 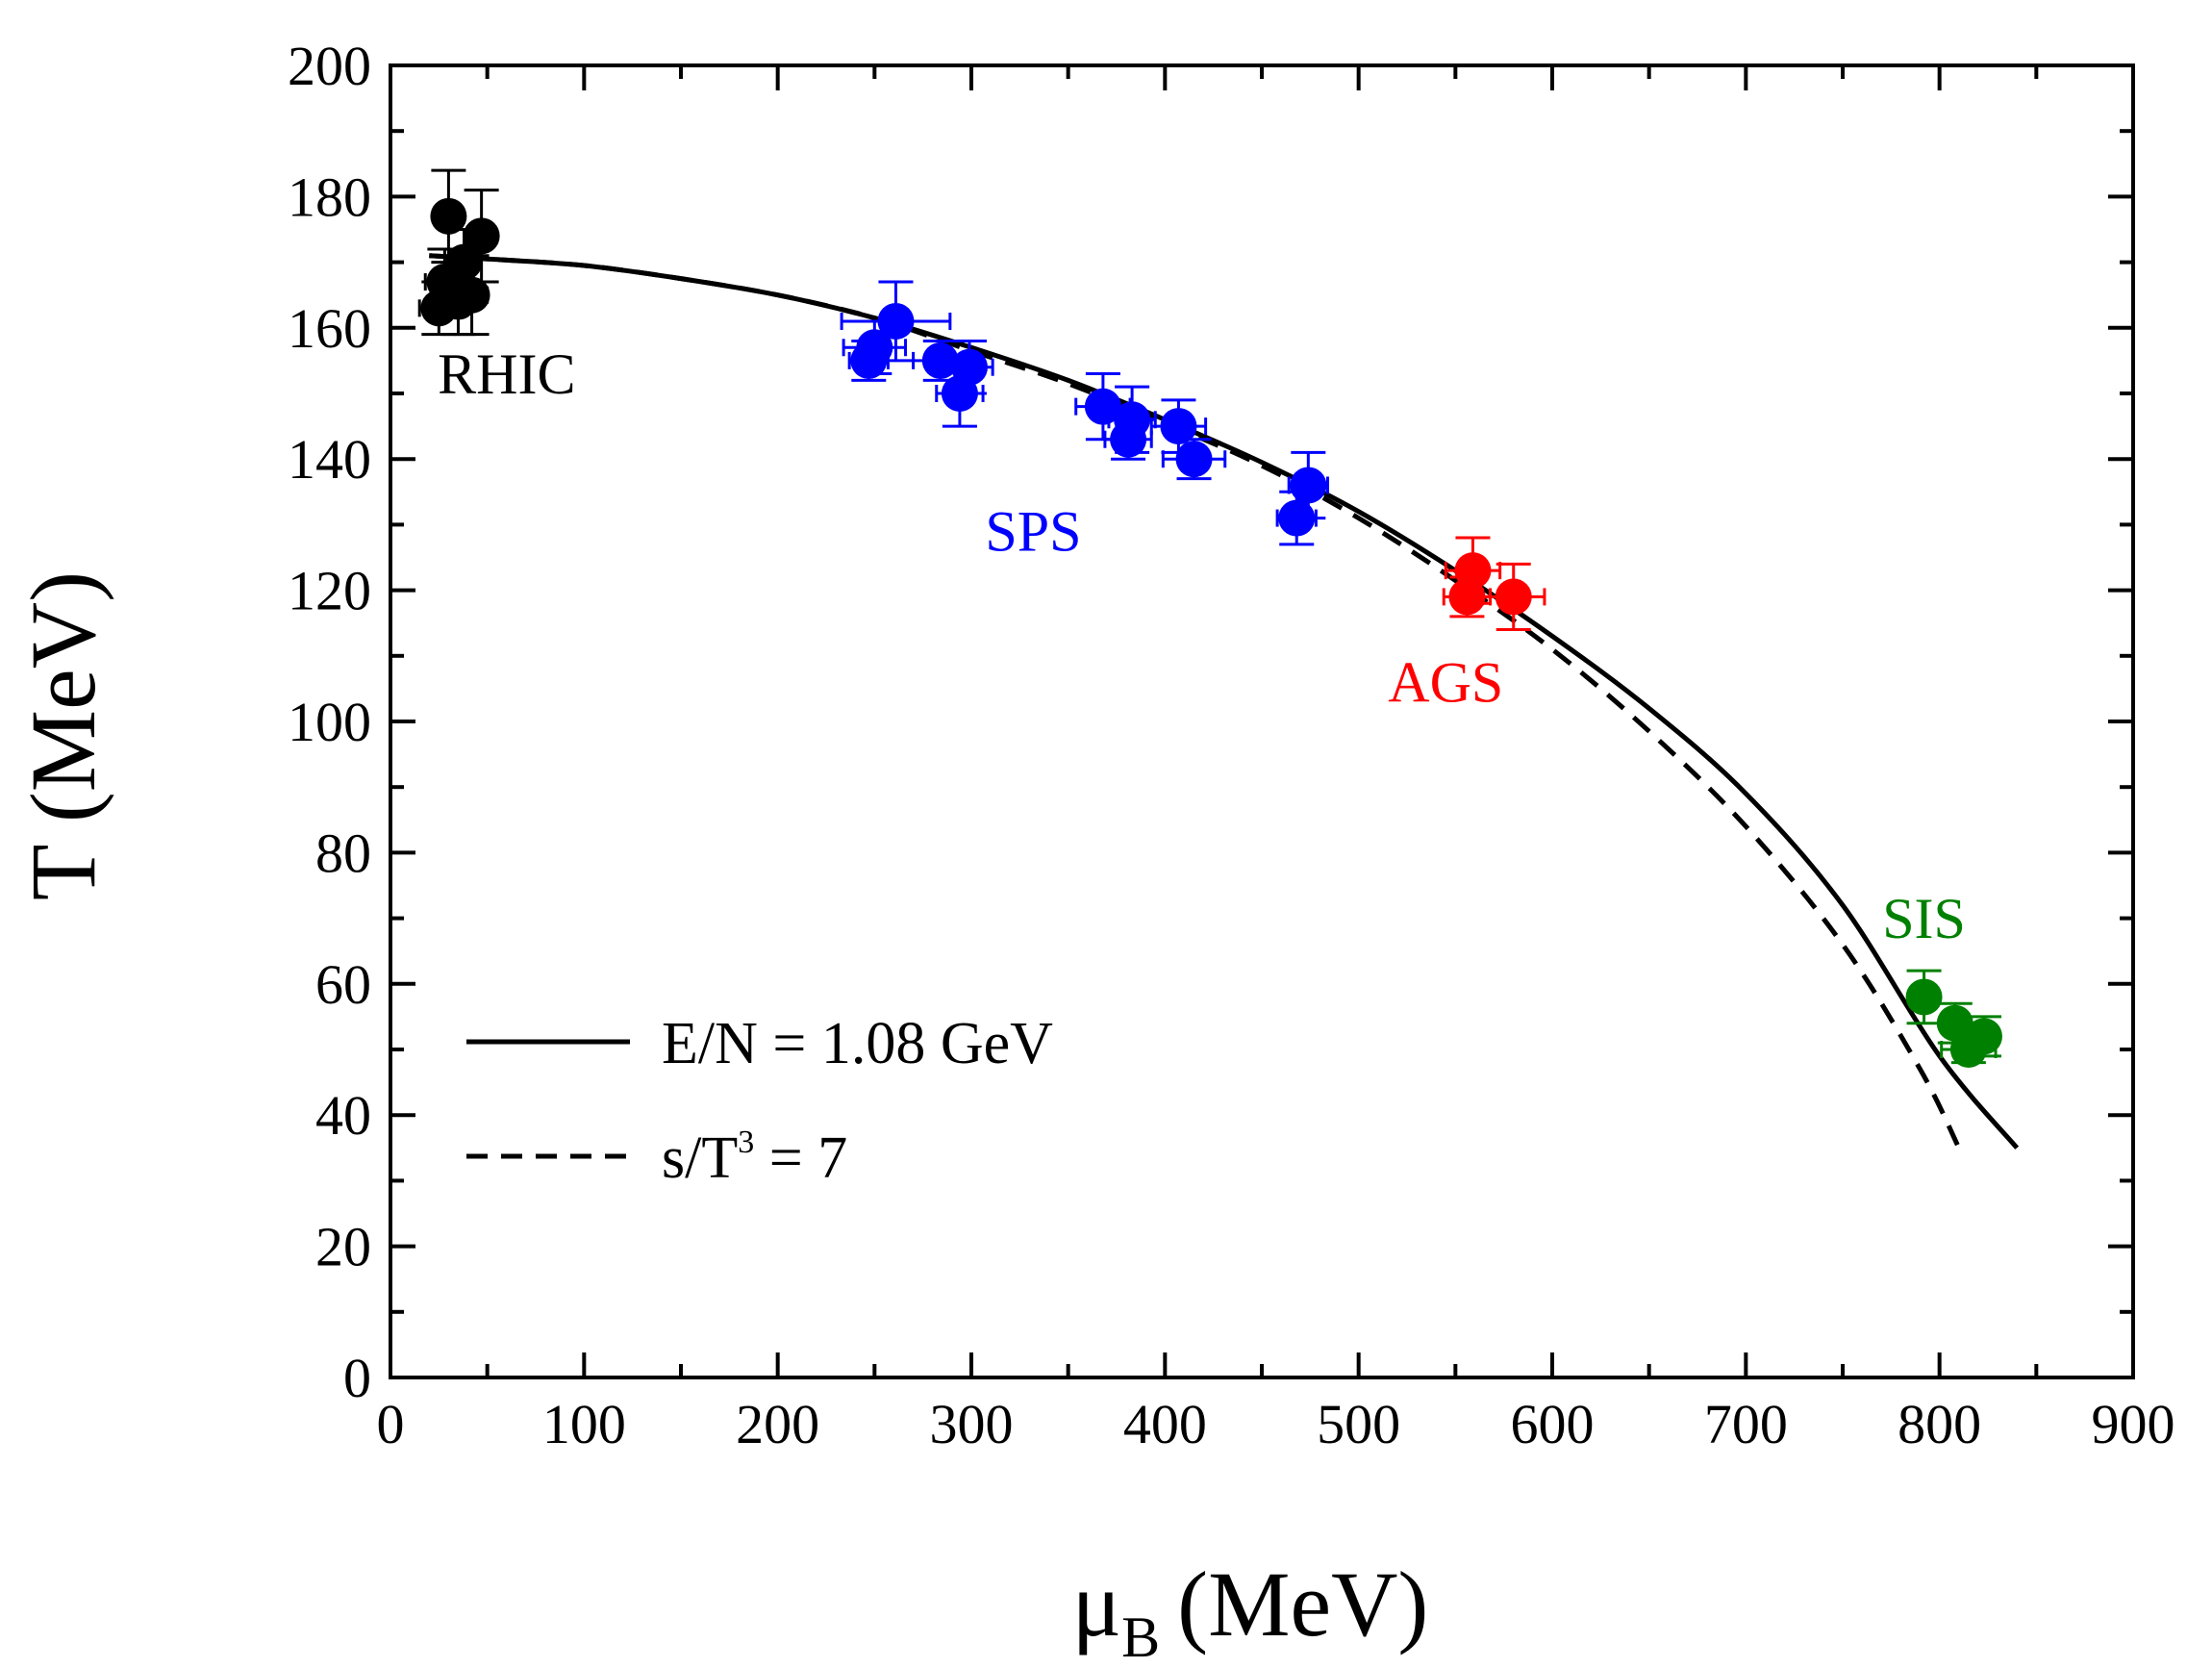 I want to click on x-tick-label: 500, so click(x=1358, y=1424).